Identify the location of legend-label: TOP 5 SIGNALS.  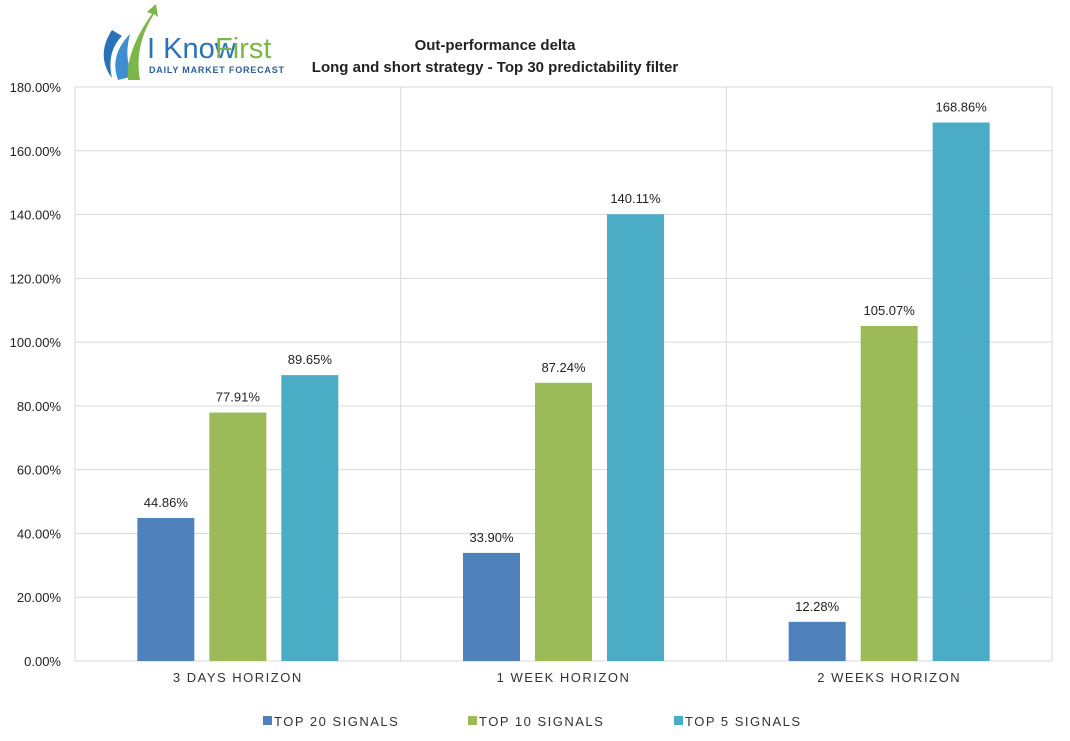
(743, 721).